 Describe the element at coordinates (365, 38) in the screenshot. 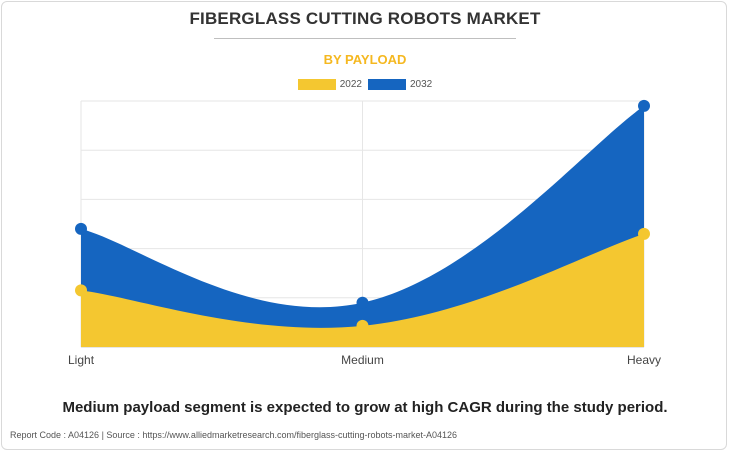

I see `title-divider` at that location.